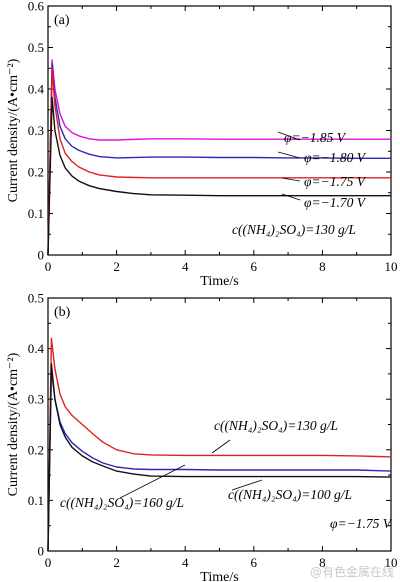 This screenshot has width=400, height=582. Describe the element at coordinates (361, 523) in the screenshot. I see `condition-annotation: φ=−1.75 V` at that location.